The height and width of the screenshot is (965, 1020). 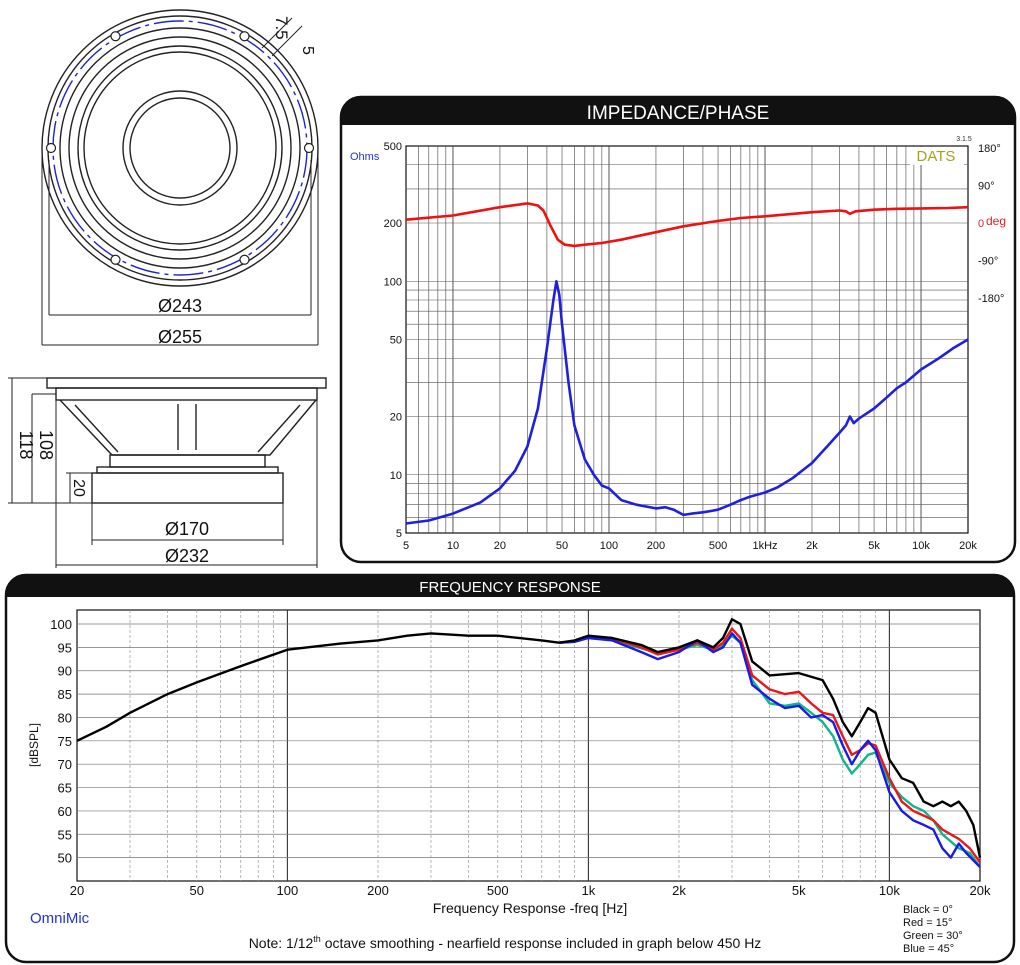 I want to click on phase-tick-label: 90°, so click(x=986, y=187).